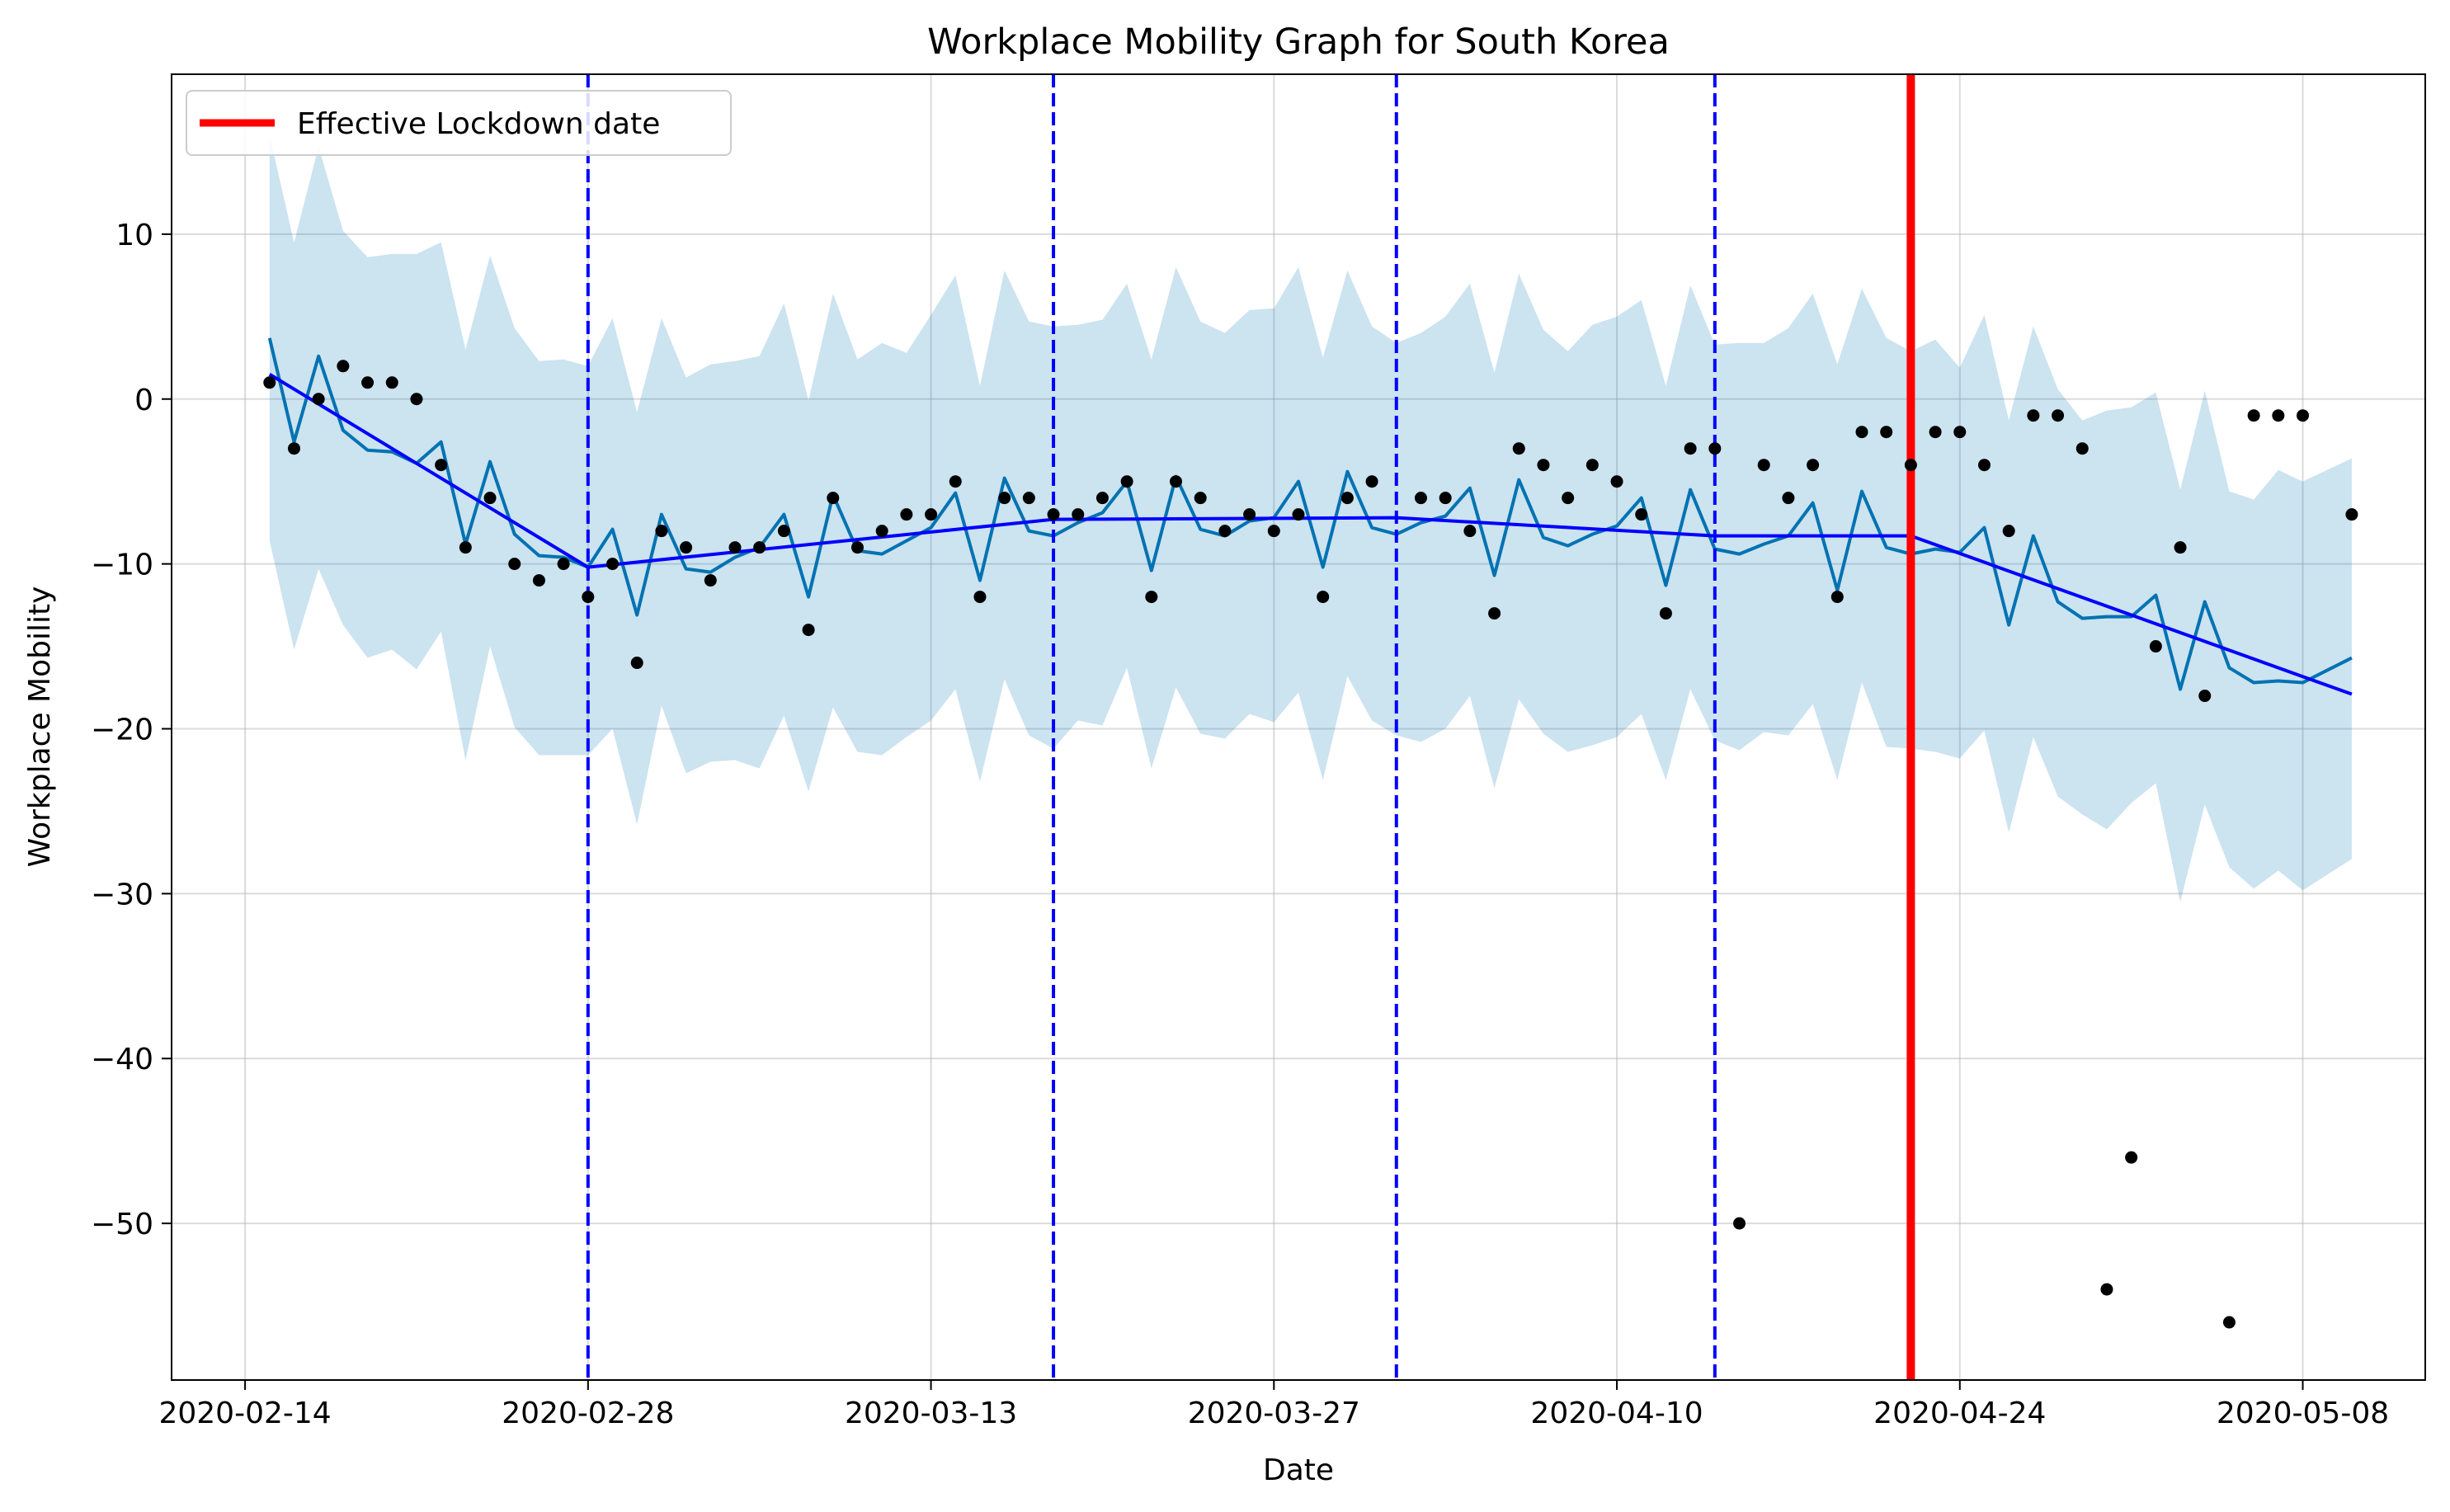 The width and height of the screenshot is (2450, 1512). What do you see at coordinates (1299, 1470) in the screenshot?
I see `x-axis-title: Date` at bounding box center [1299, 1470].